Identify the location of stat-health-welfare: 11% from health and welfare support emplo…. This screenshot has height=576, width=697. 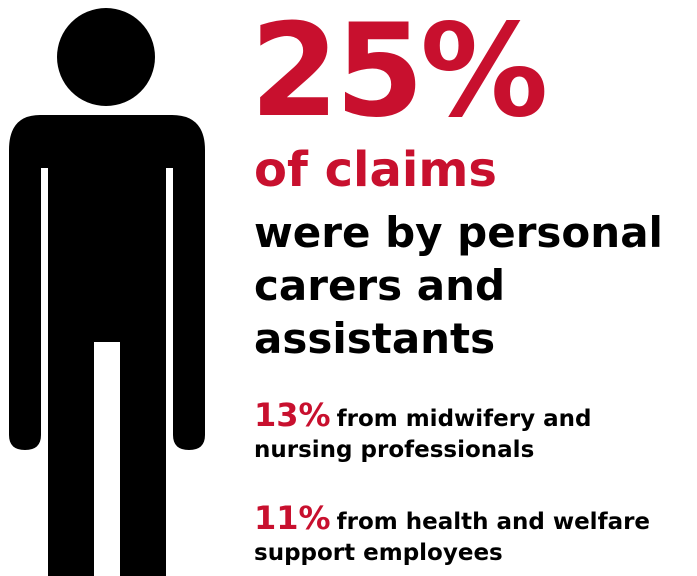
(474, 535).